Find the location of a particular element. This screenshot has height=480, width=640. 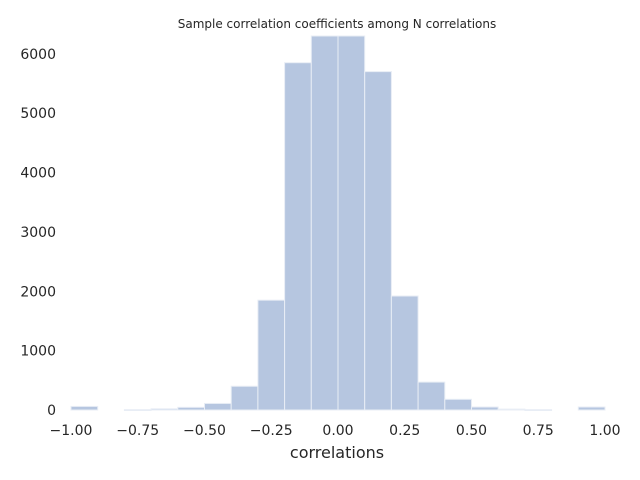

x-tick-label: 1.00 is located at coordinates (604, 431).